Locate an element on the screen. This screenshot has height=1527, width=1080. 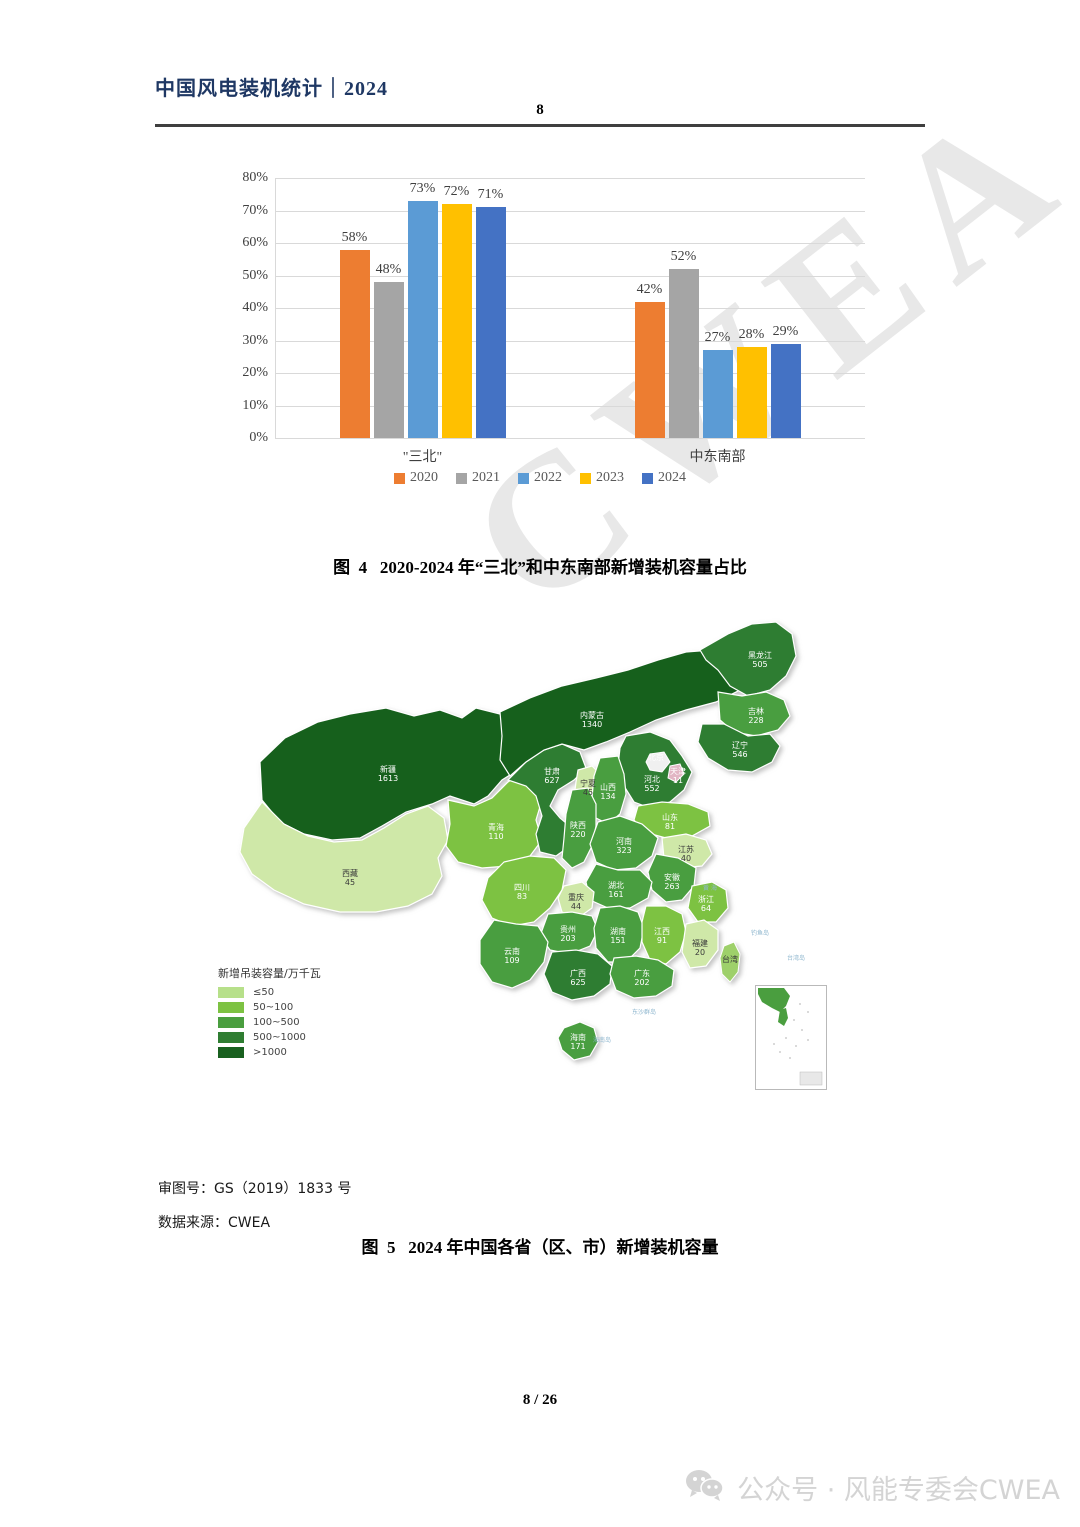
map-legend-item: 500~1000 is located at coordinates (269, 1037).